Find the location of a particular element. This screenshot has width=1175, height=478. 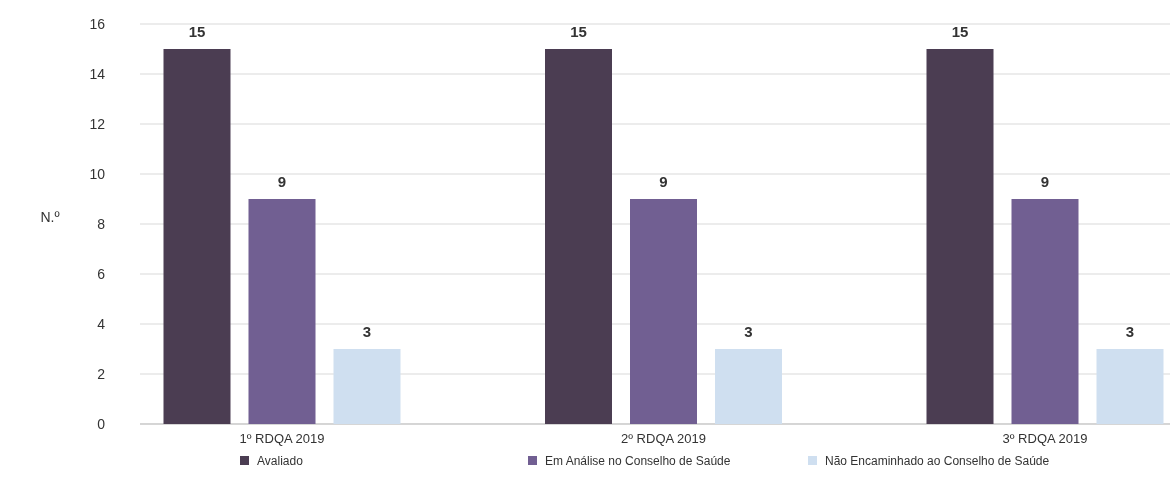

x-tick-label: 1º RDQA 2019 is located at coordinates (282, 438).